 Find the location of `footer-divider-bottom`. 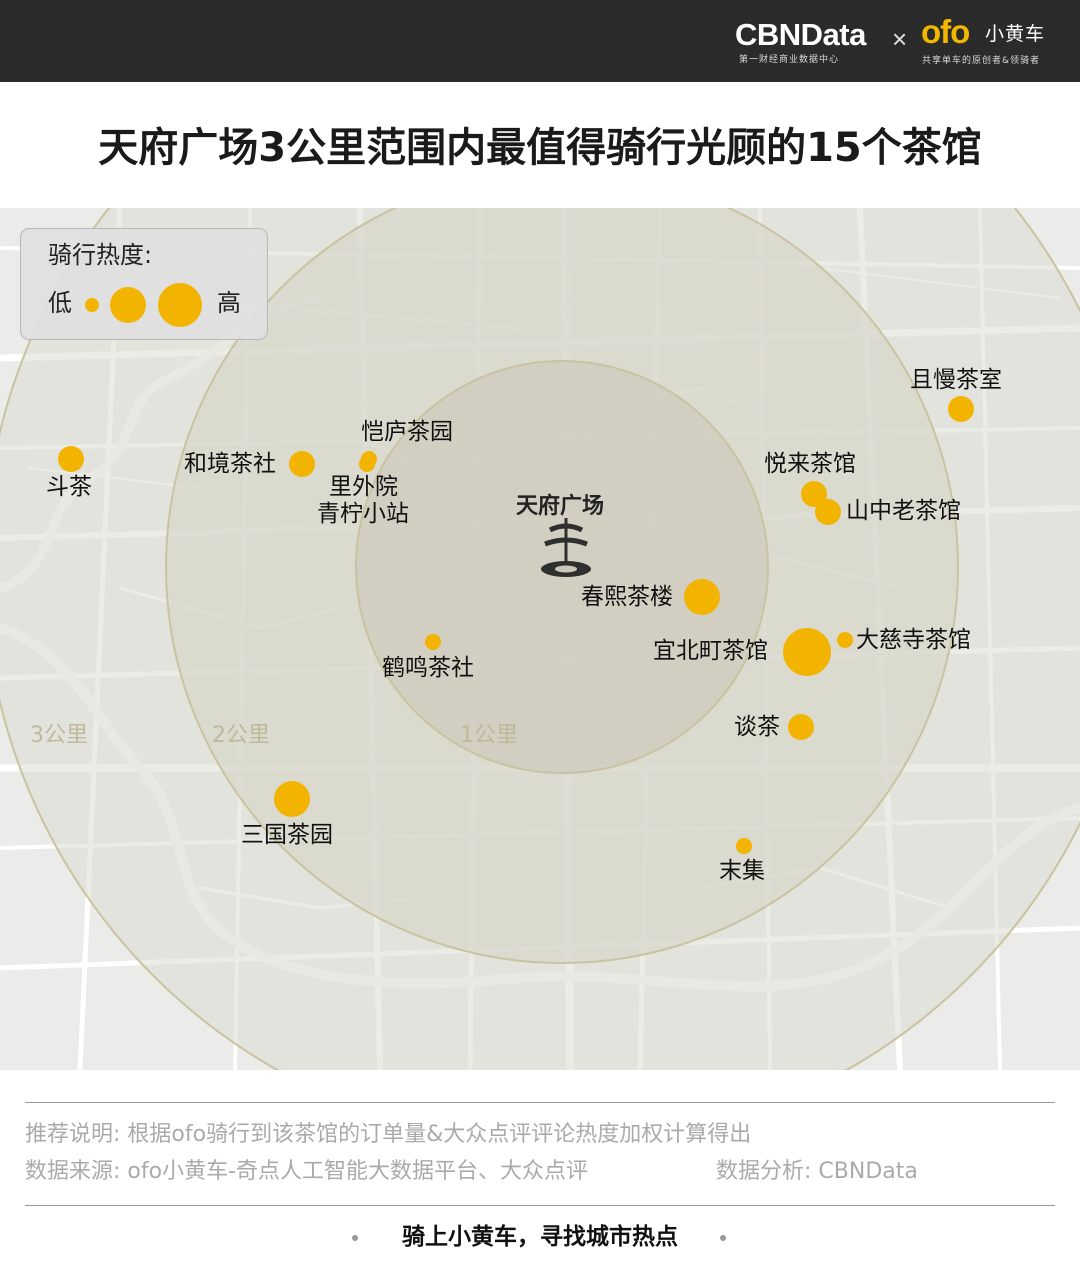

footer-divider-bottom is located at coordinates (540, 1205).